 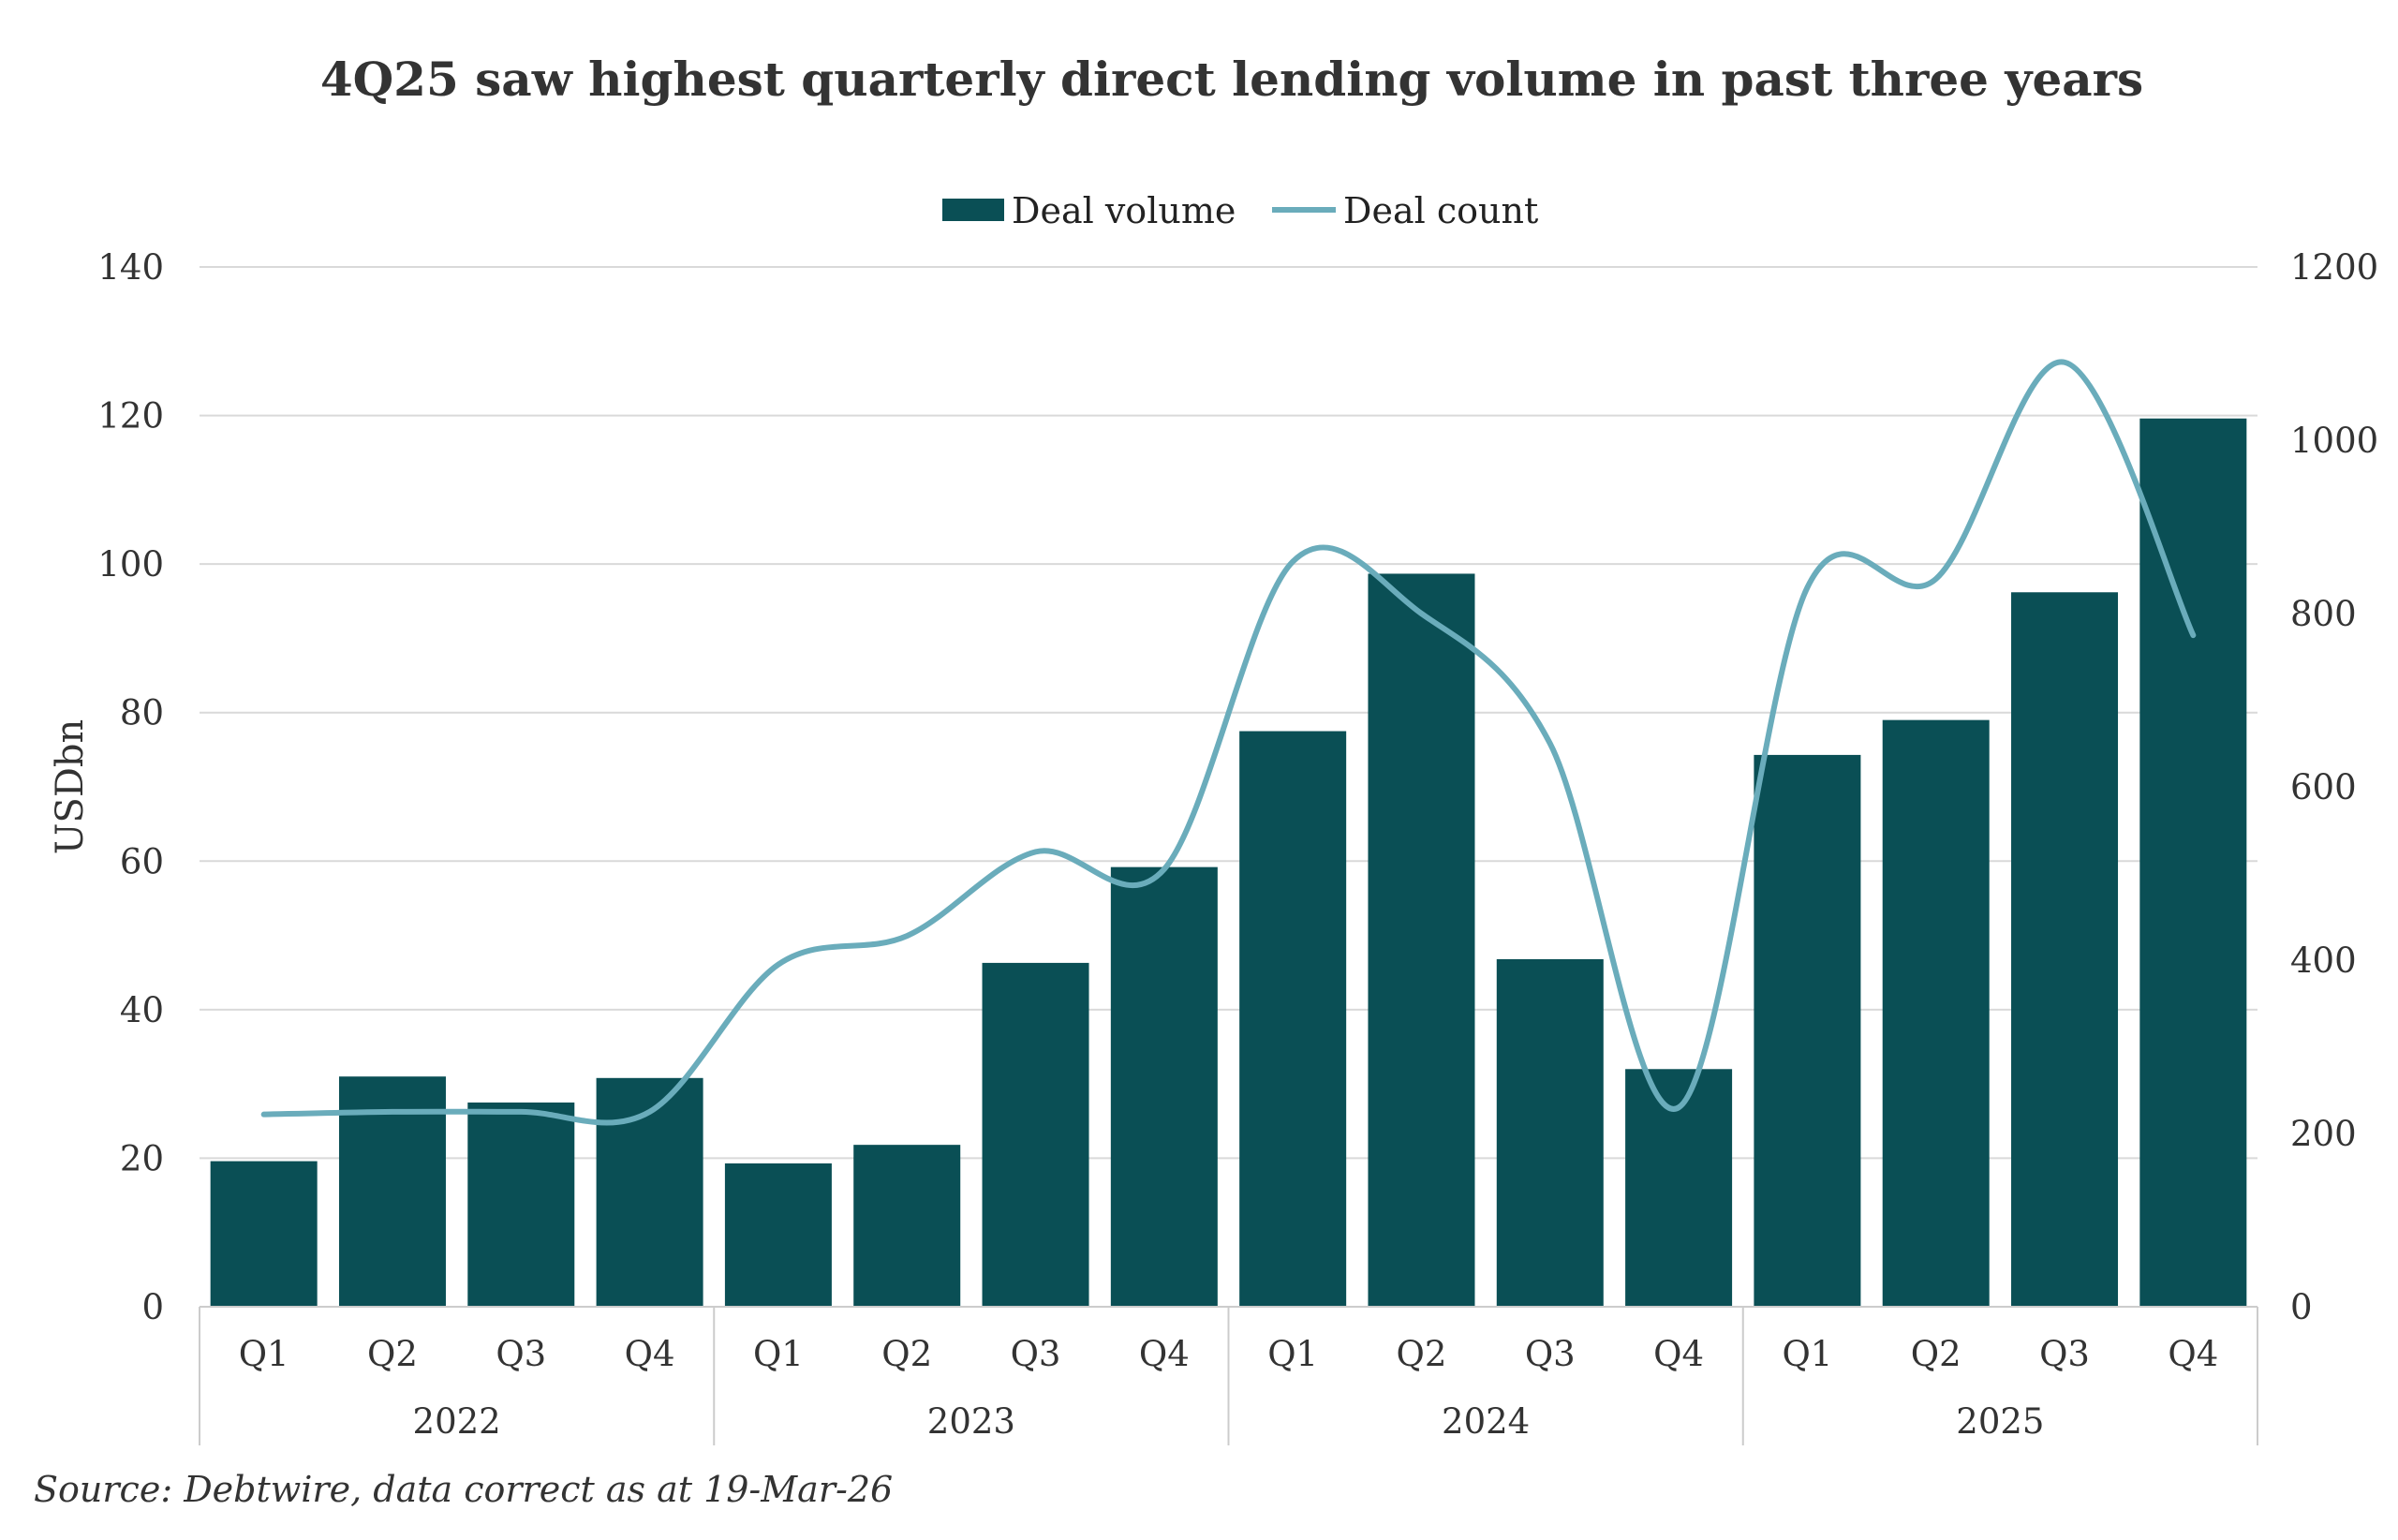 I want to click on x-group-label: 2024, so click(x=1486, y=1421).